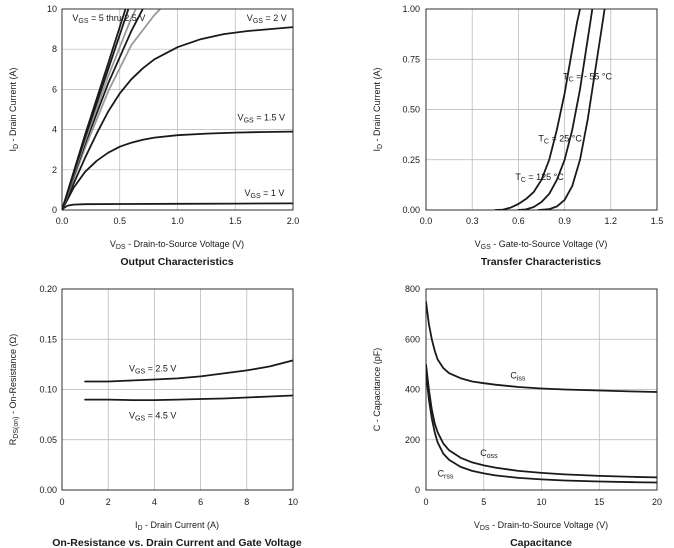 Image resolution: width=674 pixels, height=548 pixels. I want to click on transfer-annotation-rest: = 125 °C, so click(545, 177).